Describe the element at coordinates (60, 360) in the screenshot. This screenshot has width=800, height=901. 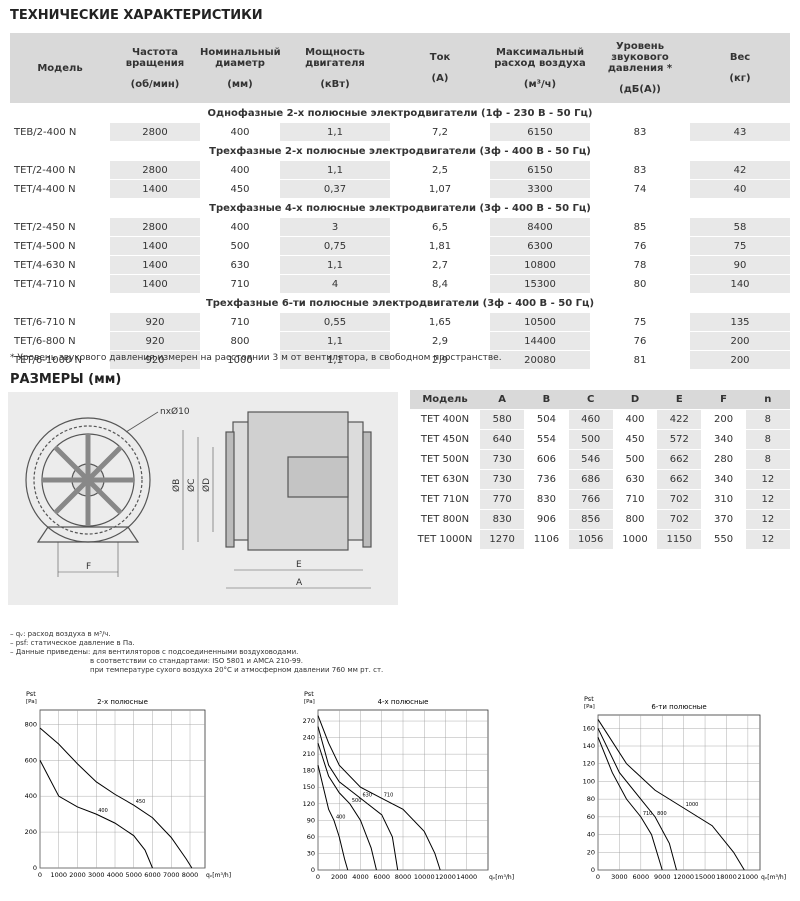
I see `model-cell: TET/6-1000 N` at that location.